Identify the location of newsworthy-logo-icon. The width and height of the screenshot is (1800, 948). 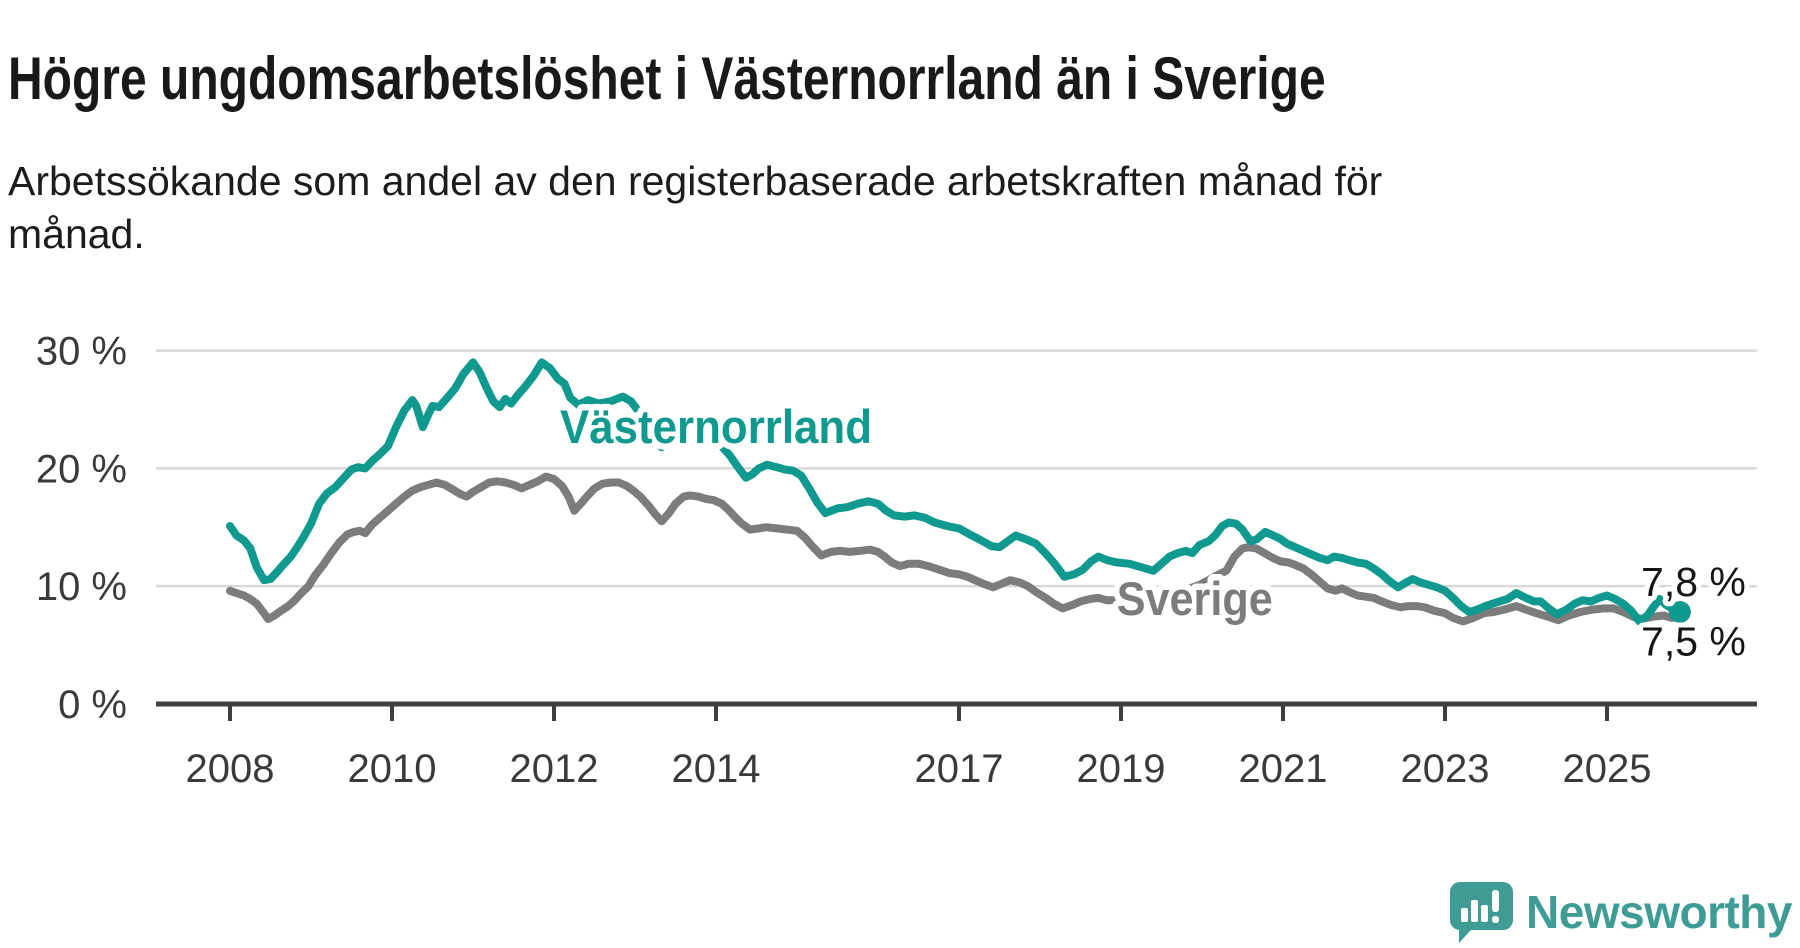
(1482, 912).